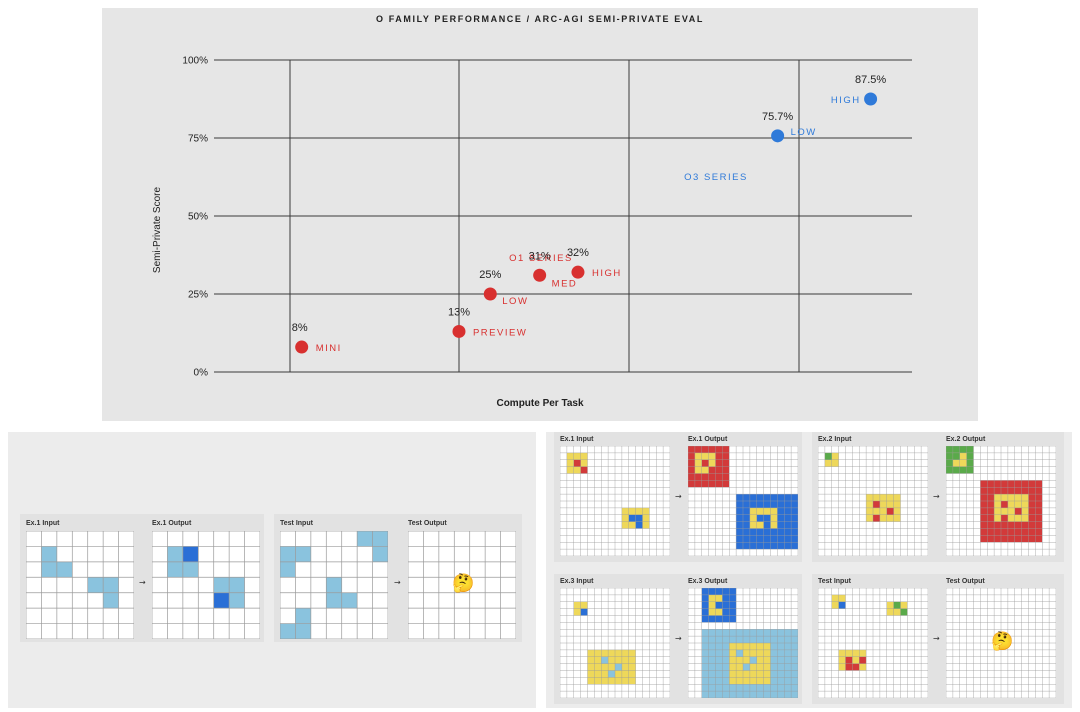  I want to click on data-value-label: 32%, so click(578, 253).